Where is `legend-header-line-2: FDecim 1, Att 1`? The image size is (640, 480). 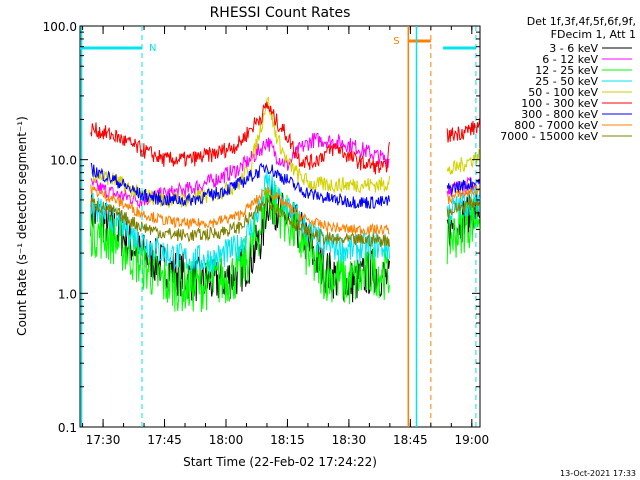
legend-header-line-2: FDecim 1, Att 1 is located at coordinates (593, 34).